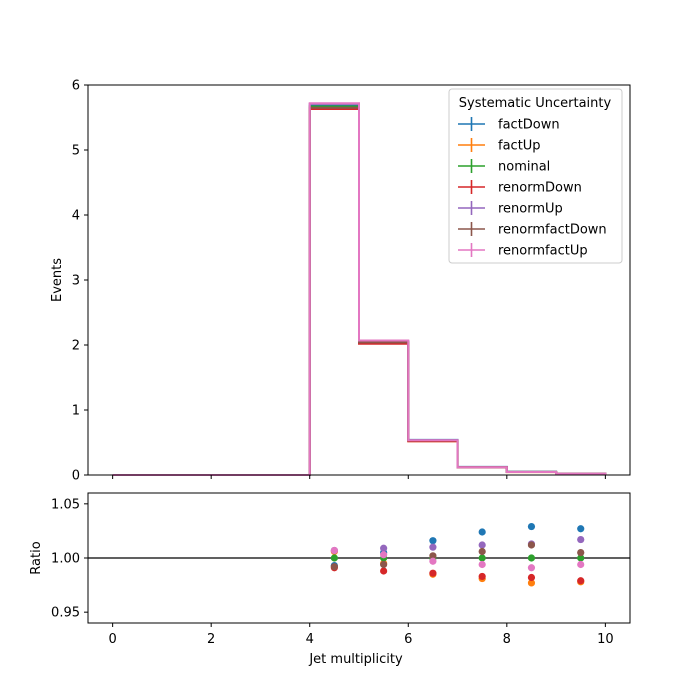 The width and height of the screenshot is (700, 700). Describe the element at coordinates (310, 639) in the screenshot. I see `x-tick-label: 4` at that location.